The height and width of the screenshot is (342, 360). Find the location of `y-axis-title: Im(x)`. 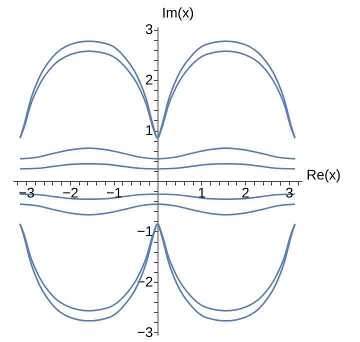

y-axis-title: Im(x) is located at coordinates (178, 12).